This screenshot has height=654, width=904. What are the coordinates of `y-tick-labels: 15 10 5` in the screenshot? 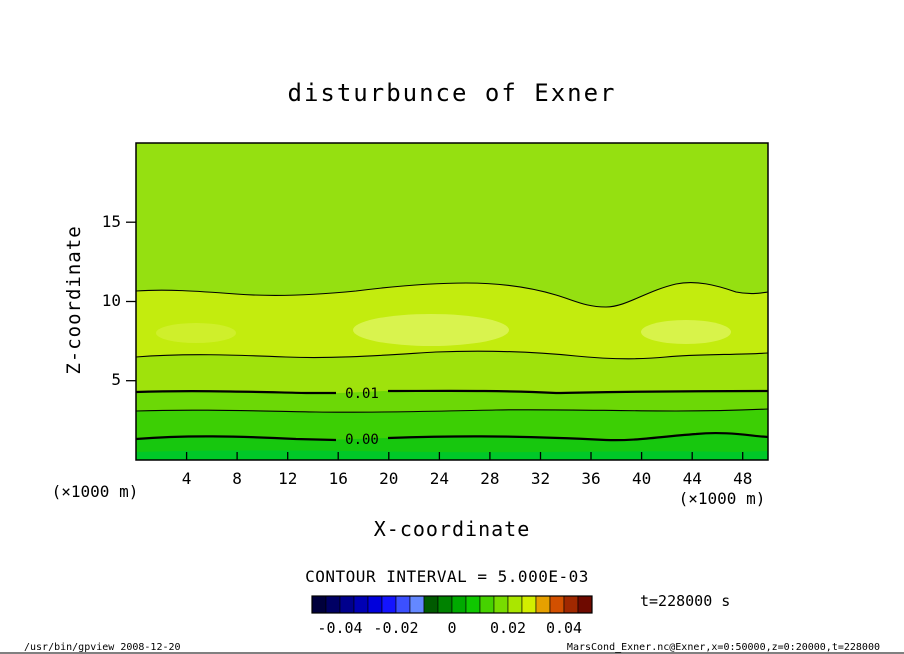 It's located at (111, 300).